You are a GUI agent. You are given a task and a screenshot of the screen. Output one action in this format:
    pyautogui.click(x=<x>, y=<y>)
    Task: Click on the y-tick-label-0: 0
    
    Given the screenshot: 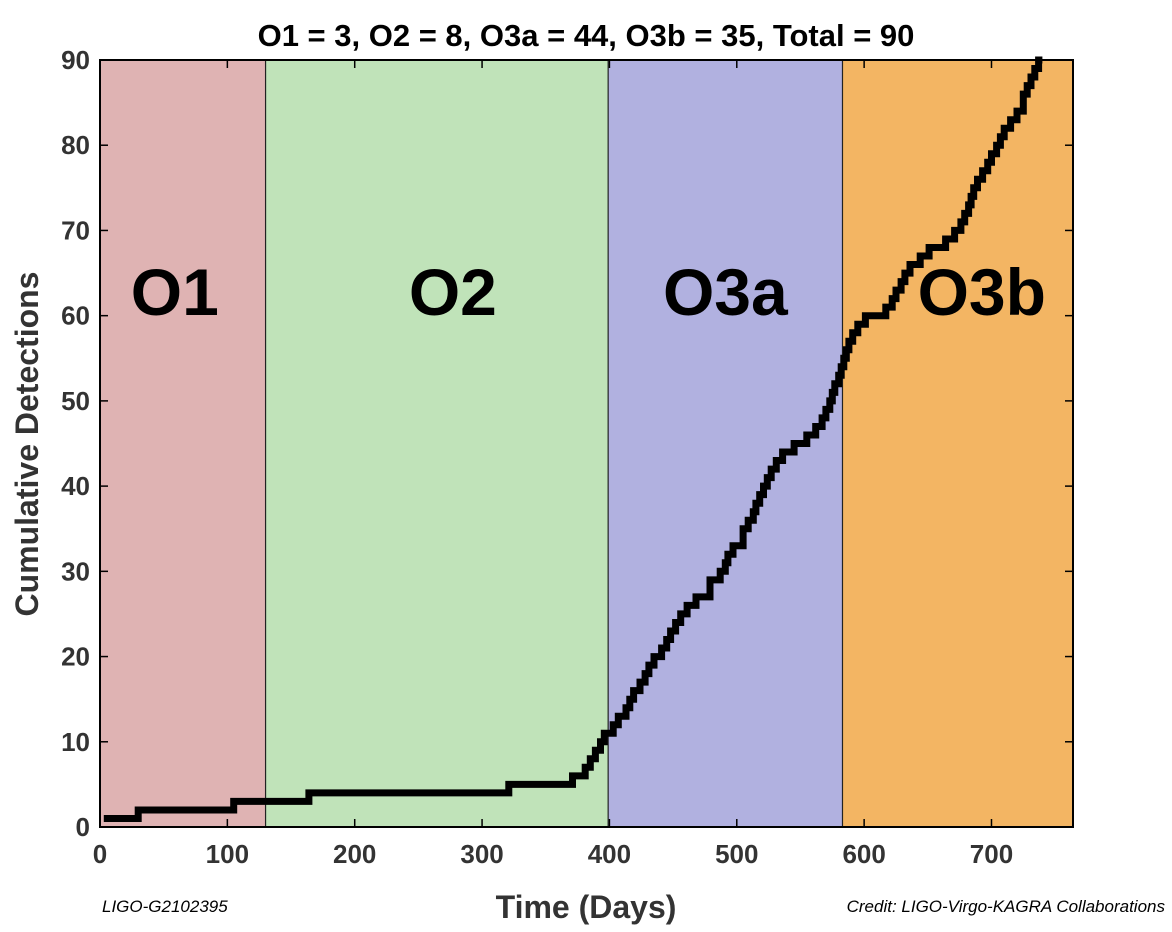 What is the action you would take?
    pyautogui.click(x=83, y=827)
    